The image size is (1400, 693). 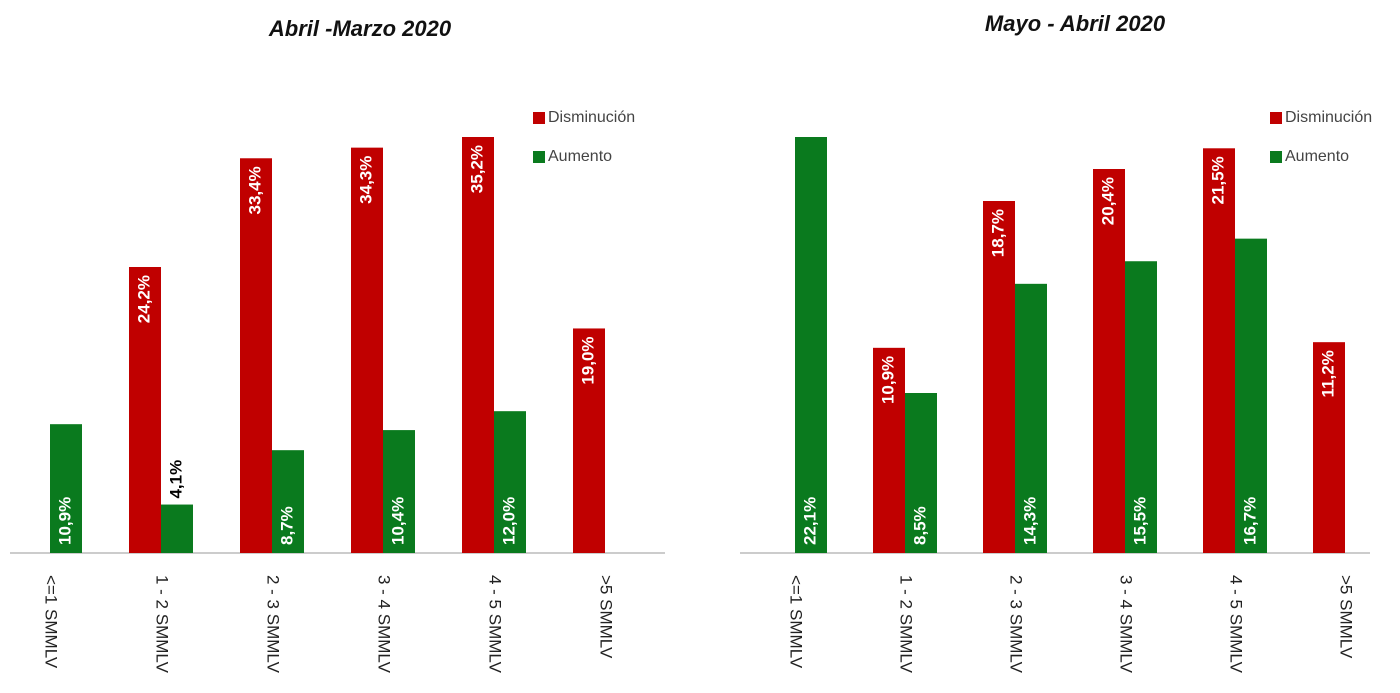 I want to click on value-label: 14,3%, so click(x=1029, y=521).